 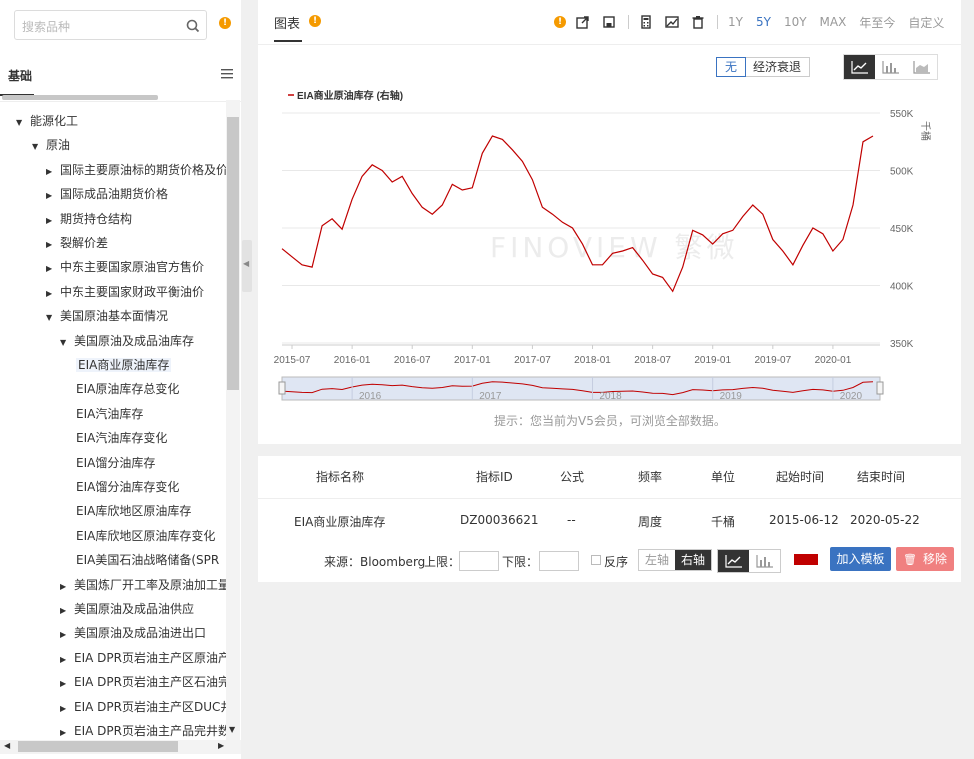 What do you see at coordinates (693, 560) in the screenshot?
I see `right-axis-button: 右轴` at bounding box center [693, 560].